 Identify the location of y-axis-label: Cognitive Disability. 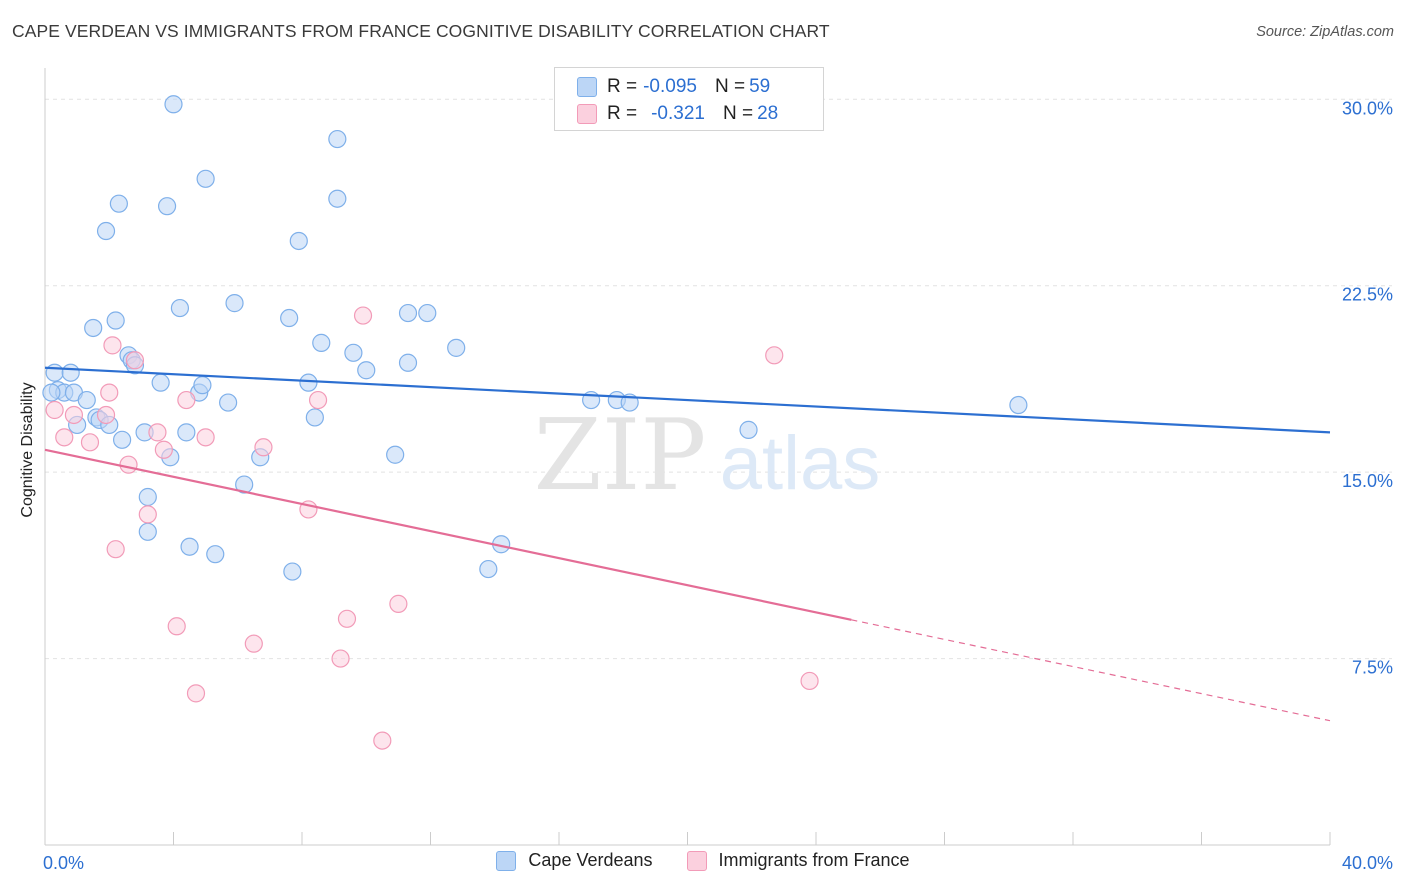
(27, 450).